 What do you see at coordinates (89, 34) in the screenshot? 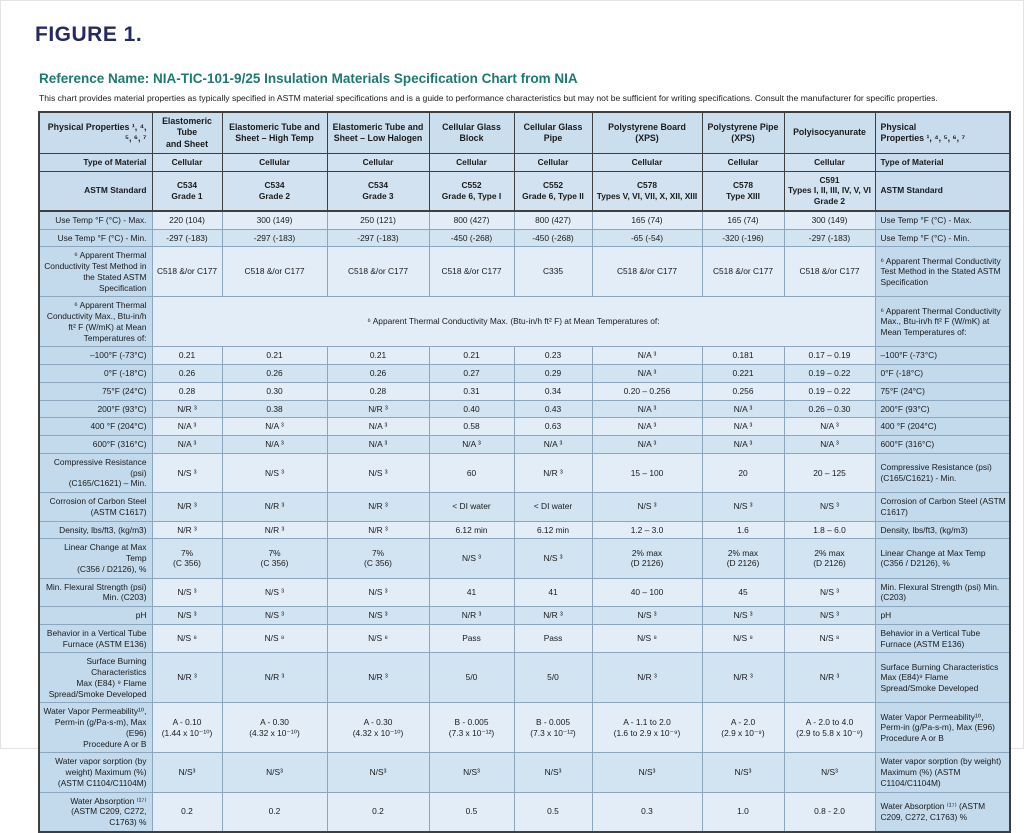
I see `figure-label: FIGURE 1.` at bounding box center [89, 34].